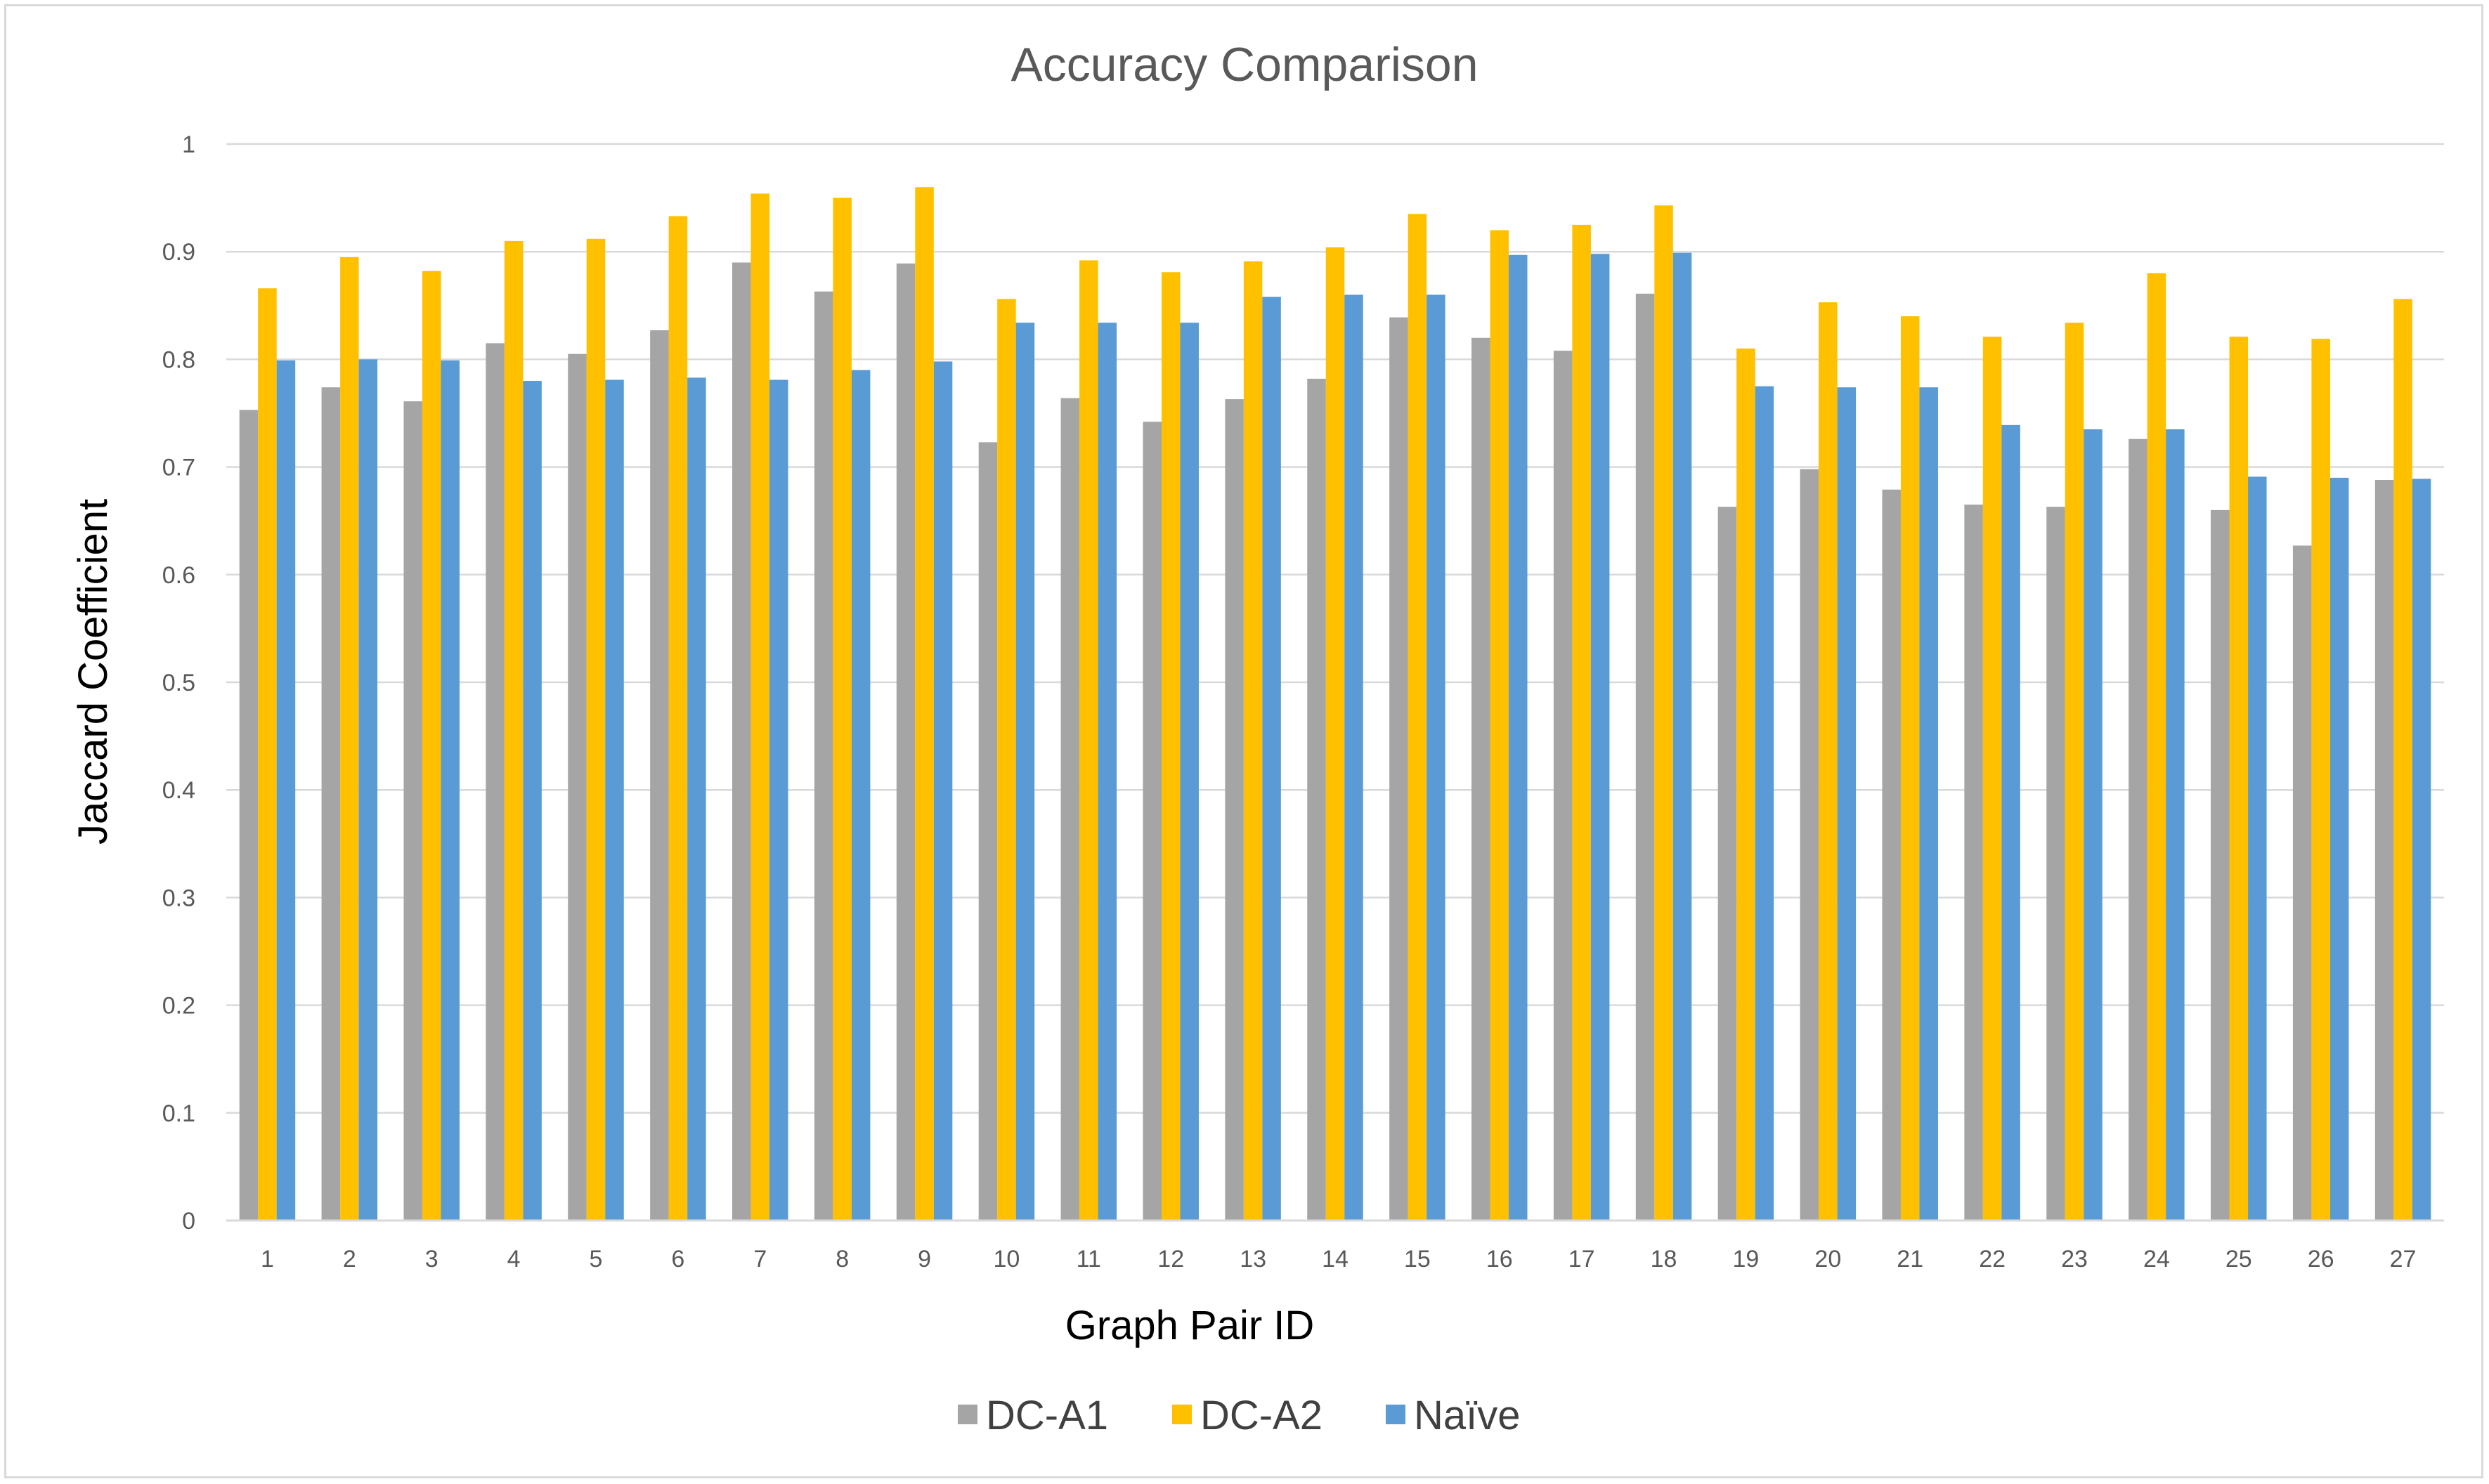 The image size is (2489, 1484). Describe the element at coordinates (843, 1259) in the screenshot. I see `x-tick-label: 8` at that location.